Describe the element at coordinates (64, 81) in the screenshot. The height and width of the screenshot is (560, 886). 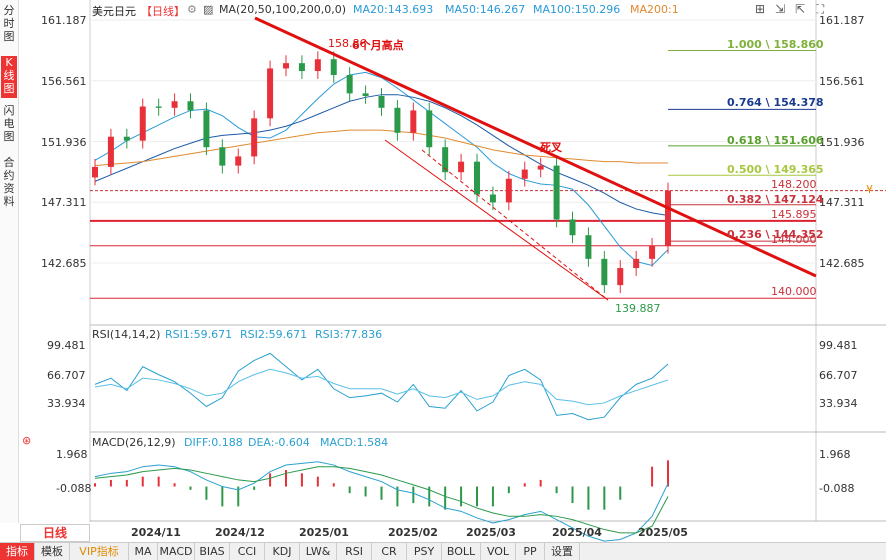
I see `price-axis-label: 156.561` at that location.